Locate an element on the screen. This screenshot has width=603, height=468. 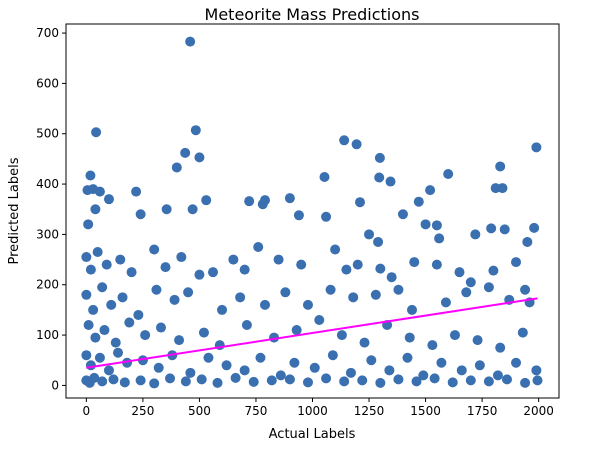
x-tick-label: 2000 is located at coordinates (538, 411).